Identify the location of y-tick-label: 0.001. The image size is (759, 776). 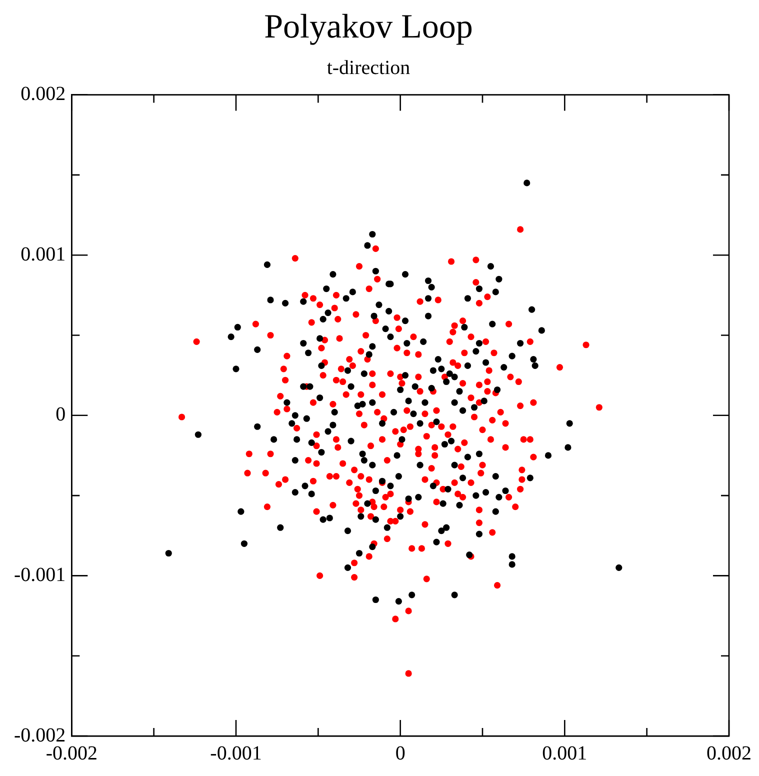
(43, 254).